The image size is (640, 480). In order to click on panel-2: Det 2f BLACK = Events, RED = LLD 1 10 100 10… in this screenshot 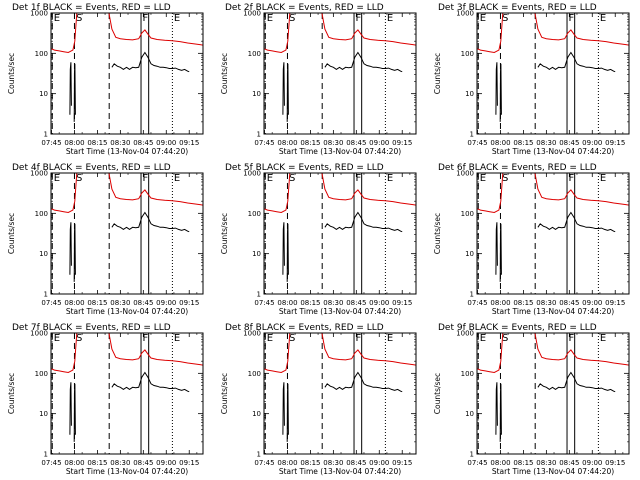, I will do `click(318, 79)`.